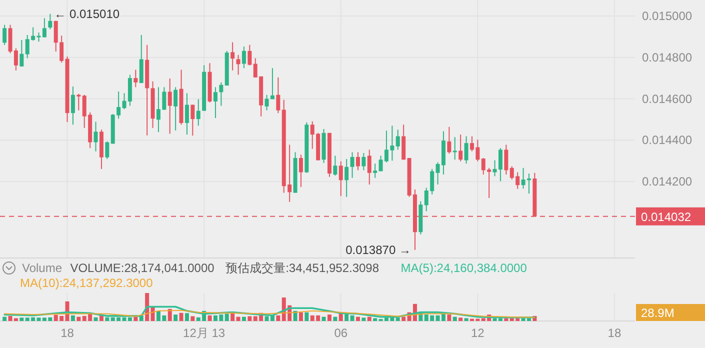 The width and height of the screenshot is (705, 348). I want to click on text: 预估成交量:34,451,952.3098, so click(303, 268).